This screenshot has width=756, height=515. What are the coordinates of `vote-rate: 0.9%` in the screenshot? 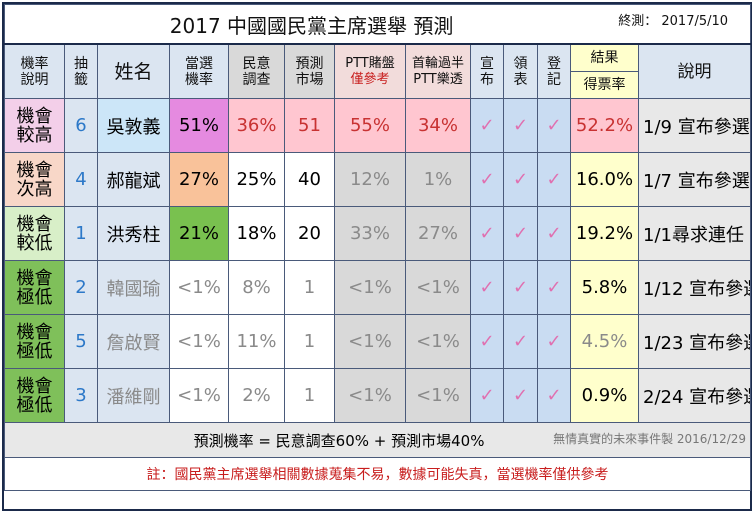 It's located at (604, 395).